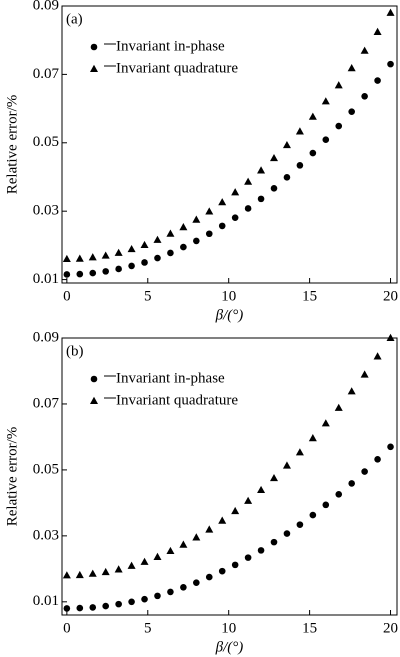 Image resolution: width=400 pixels, height=657 pixels. Describe the element at coordinates (228, 296) in the screenshot. I see `x-tick-label: 10` at that location.